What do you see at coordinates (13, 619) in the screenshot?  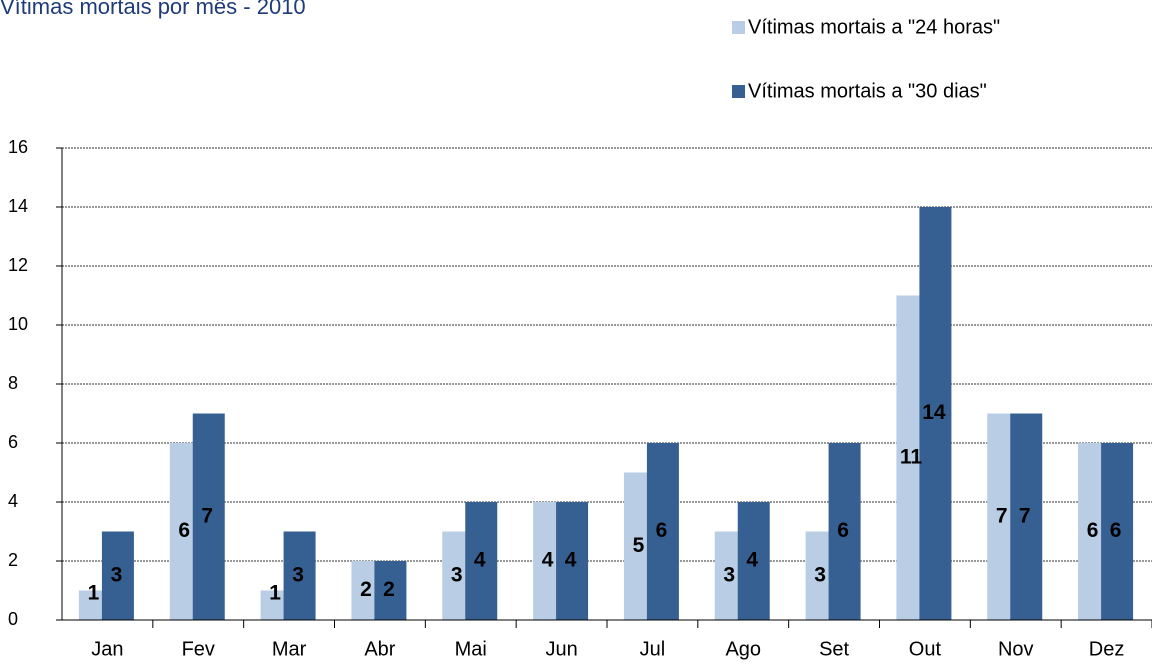 I see `y-tick-label: 0` at bounding box center [13, 619].